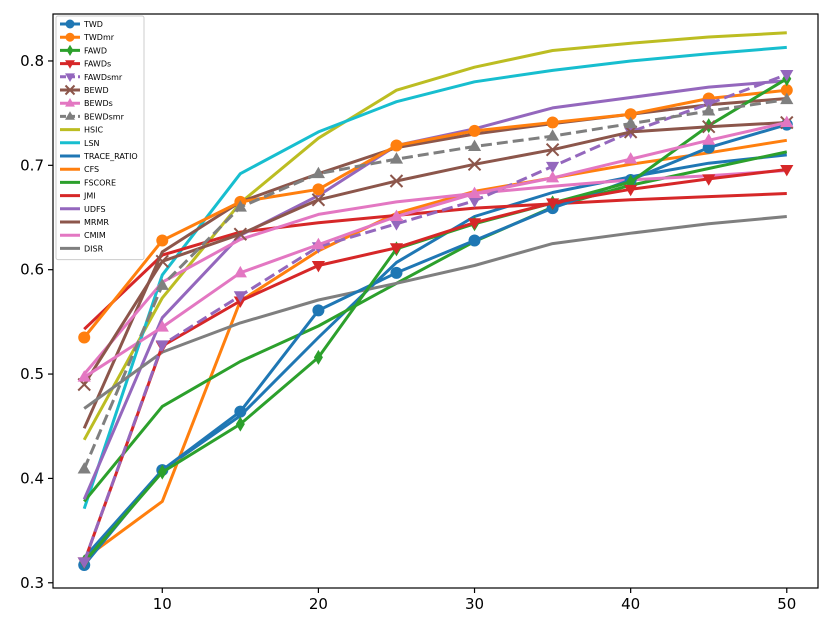 This screenshot has width=830, height=624. I want to click on legend-item-bewds: BEWDs, so click(86, 103).